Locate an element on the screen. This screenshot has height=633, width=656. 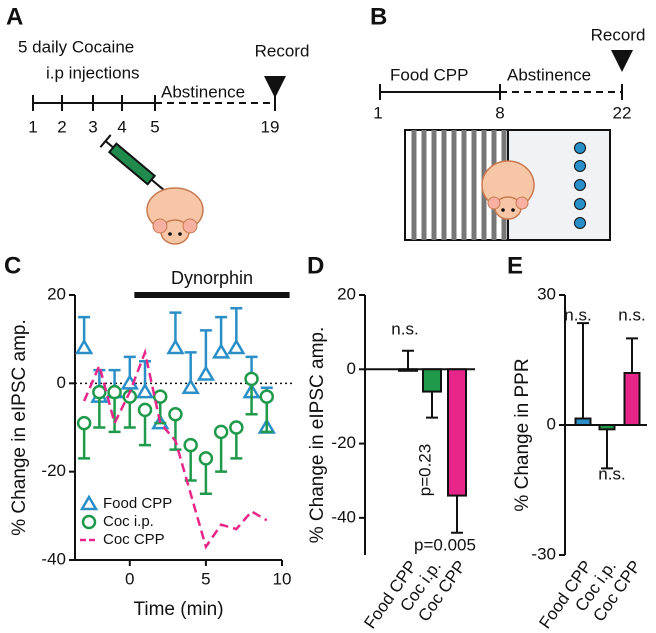
y-tick-label: -30 is located at coordinates (543, 553).